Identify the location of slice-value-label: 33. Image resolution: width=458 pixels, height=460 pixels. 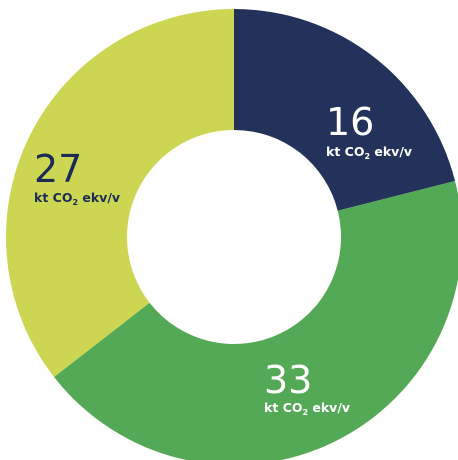
(288, 380).